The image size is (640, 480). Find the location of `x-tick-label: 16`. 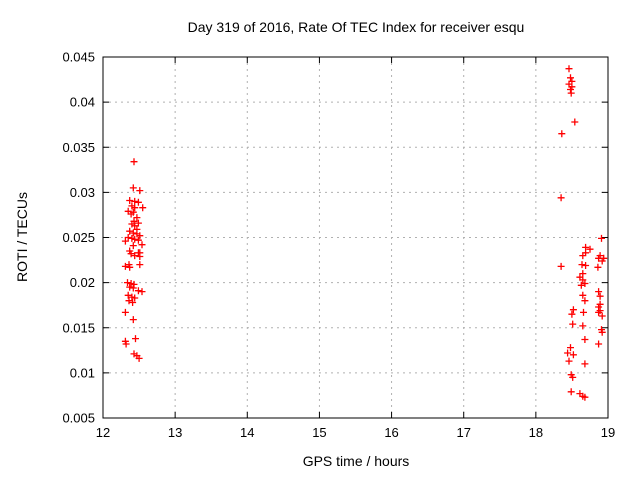

x-tick-label: 16 is located at coordinates (391, 432).